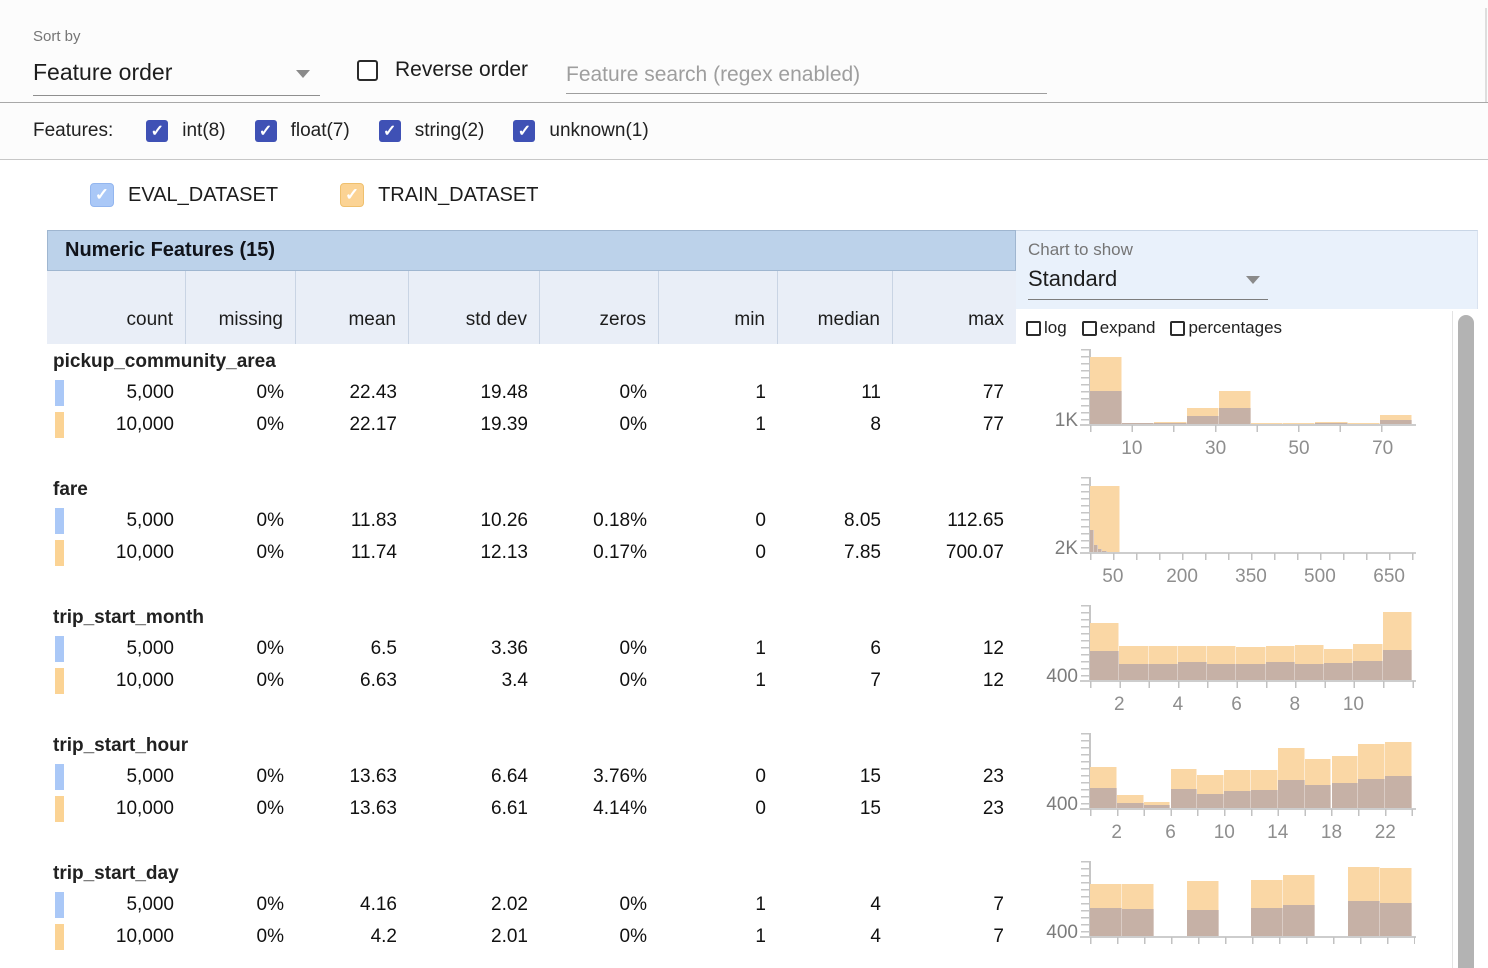 The width and height of the screenshot is (1488, 968). Describe the element at coordinates (378, 904) in the screenshot. I see `stat-cell: 4.16` at that location.